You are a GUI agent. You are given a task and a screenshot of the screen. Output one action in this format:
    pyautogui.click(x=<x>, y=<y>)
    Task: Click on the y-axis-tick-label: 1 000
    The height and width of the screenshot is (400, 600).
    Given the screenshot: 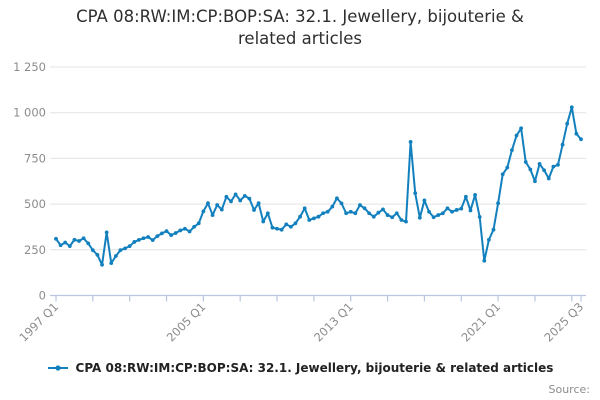 What is the action you would take?
    pyautogui.click(x=29, y=113)
    